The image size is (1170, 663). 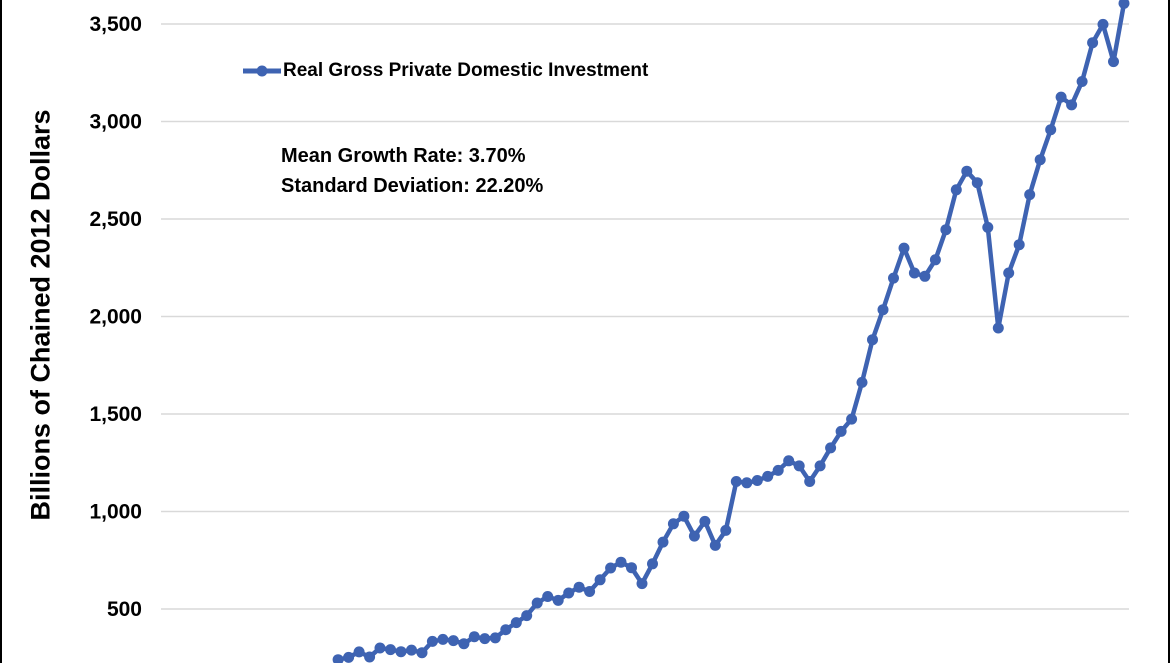 What do you see at coordinates (262, 71) in the screenshot?
I see `legend-line-marker-icon` at bounding box center [262, 71].